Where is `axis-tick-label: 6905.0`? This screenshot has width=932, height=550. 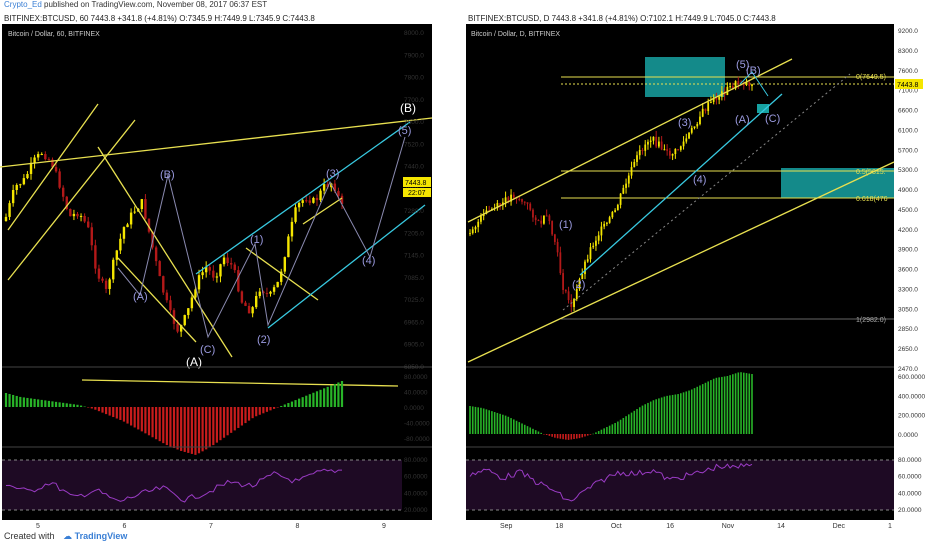
axis-tick-label: 6905.0 is located at coordinates (414, 345).